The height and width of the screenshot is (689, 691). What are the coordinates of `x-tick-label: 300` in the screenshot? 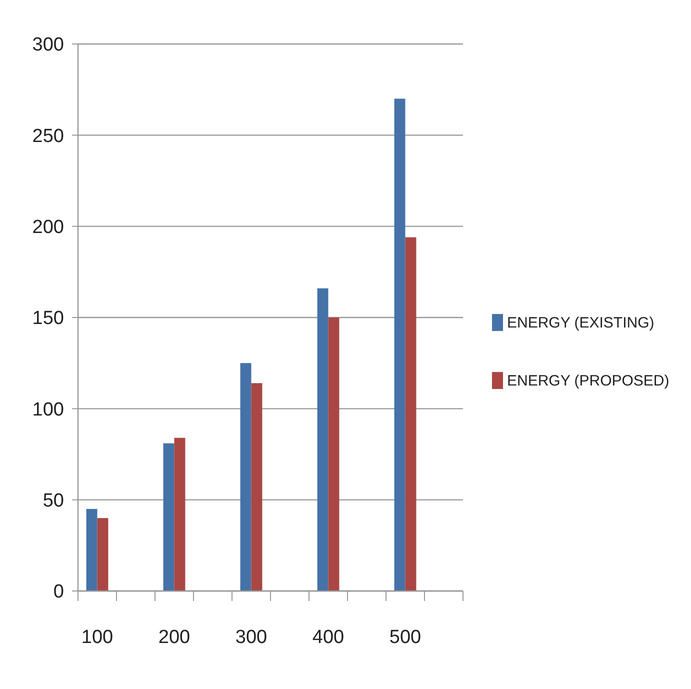 It's located at (251, 637).